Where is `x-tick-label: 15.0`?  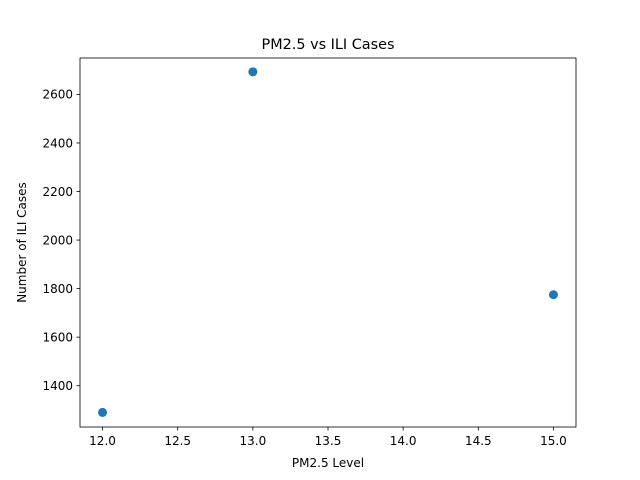 x-tick-label: 15.0 is located at coordinates (553, 441).